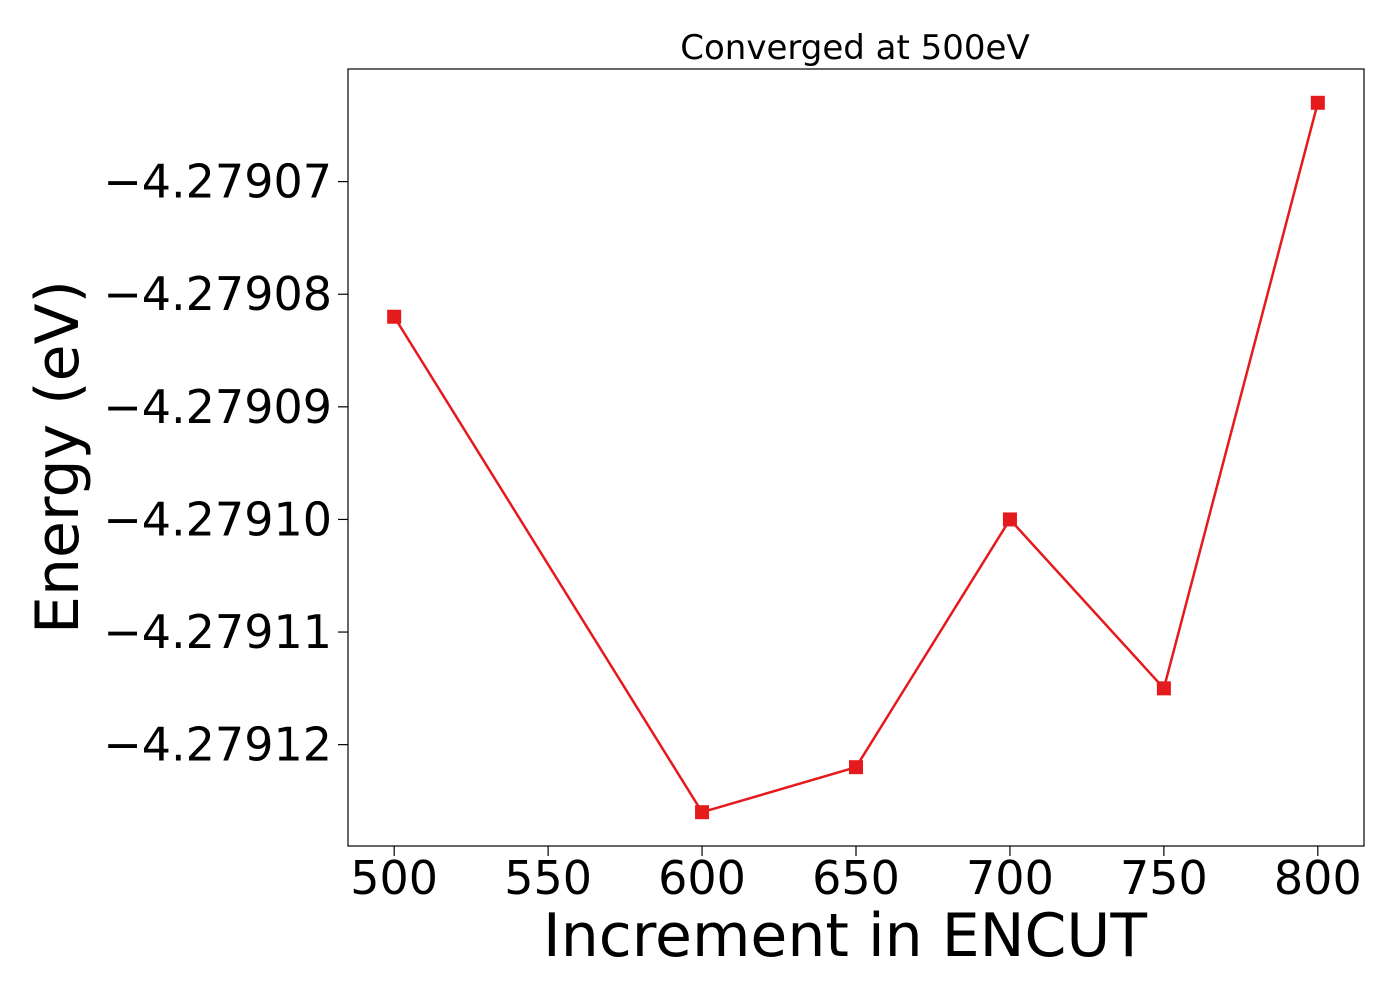 The width and height of the screenshot is (1400, 1000). Describe the element at coordinates (217, 745) in the screenshot. I see `y-tick-label: −4.27912` at that location.